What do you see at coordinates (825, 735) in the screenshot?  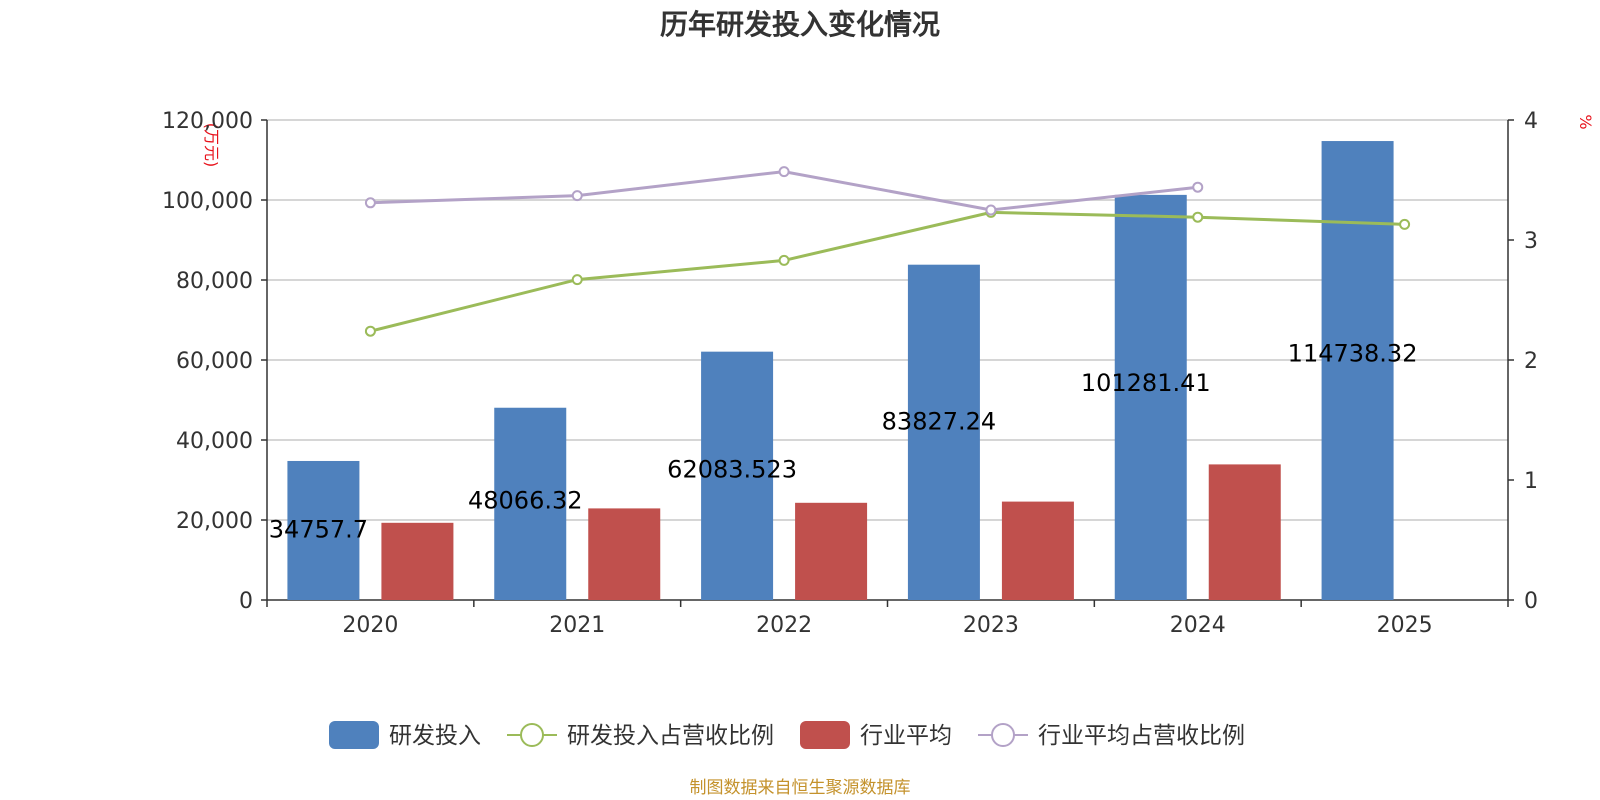 I see `legend-swatch-行业平均` at bounding box center [825, 735].